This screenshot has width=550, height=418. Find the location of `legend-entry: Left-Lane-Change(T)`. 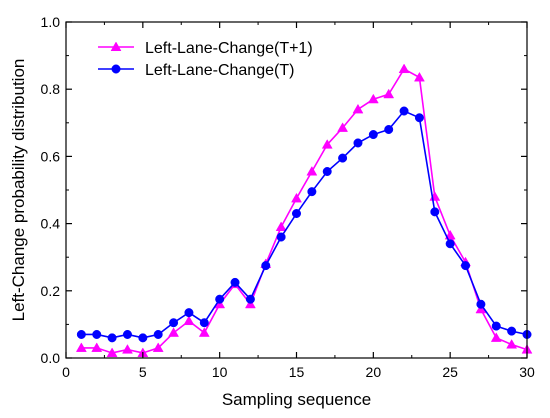

legend-entry: Left-Lane-Change(T) is located at coordinates (196, 70).